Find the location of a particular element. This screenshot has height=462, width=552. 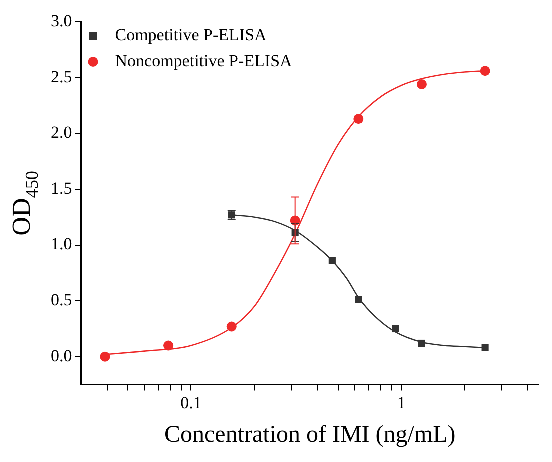

y-axis-title: OD450 is located at coordinates (24, 203).